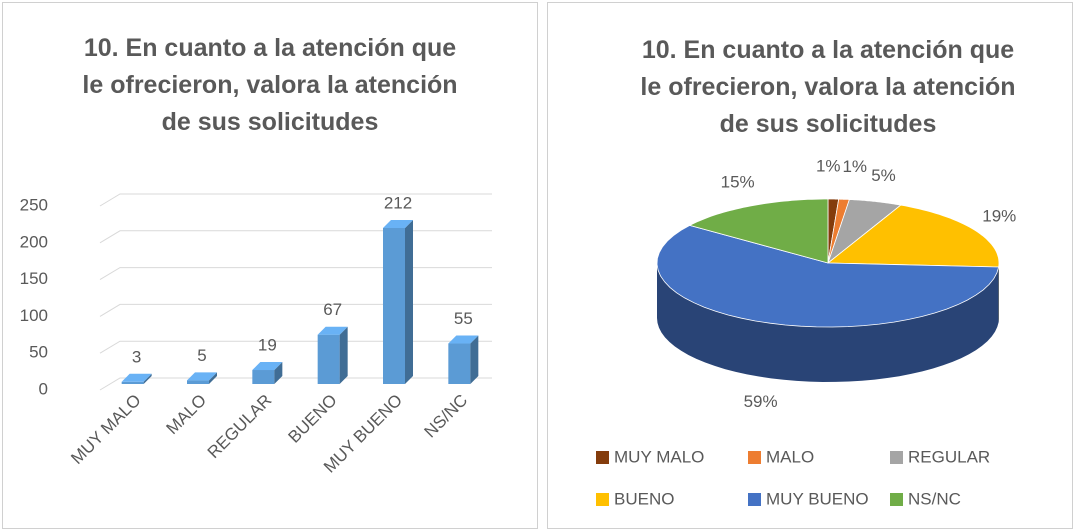 The image size is (1074, 531). Describe the element at coordinates (38, 352) in the screenshot. I see `y-tick-label: 50` at that location.